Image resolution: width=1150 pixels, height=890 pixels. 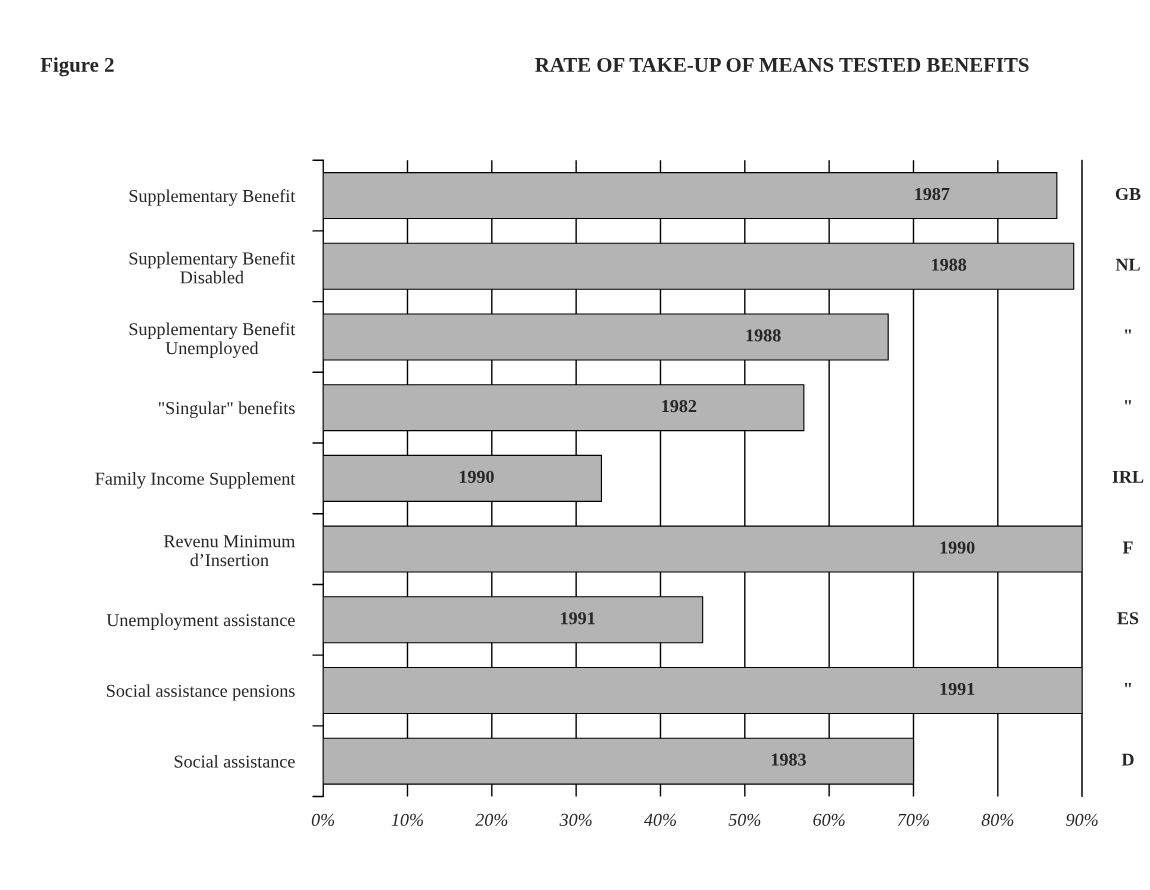 What do you see at coordinates (1127, 547) in the screenshot?
I see `text: F` at bounding box center [1127, 547].